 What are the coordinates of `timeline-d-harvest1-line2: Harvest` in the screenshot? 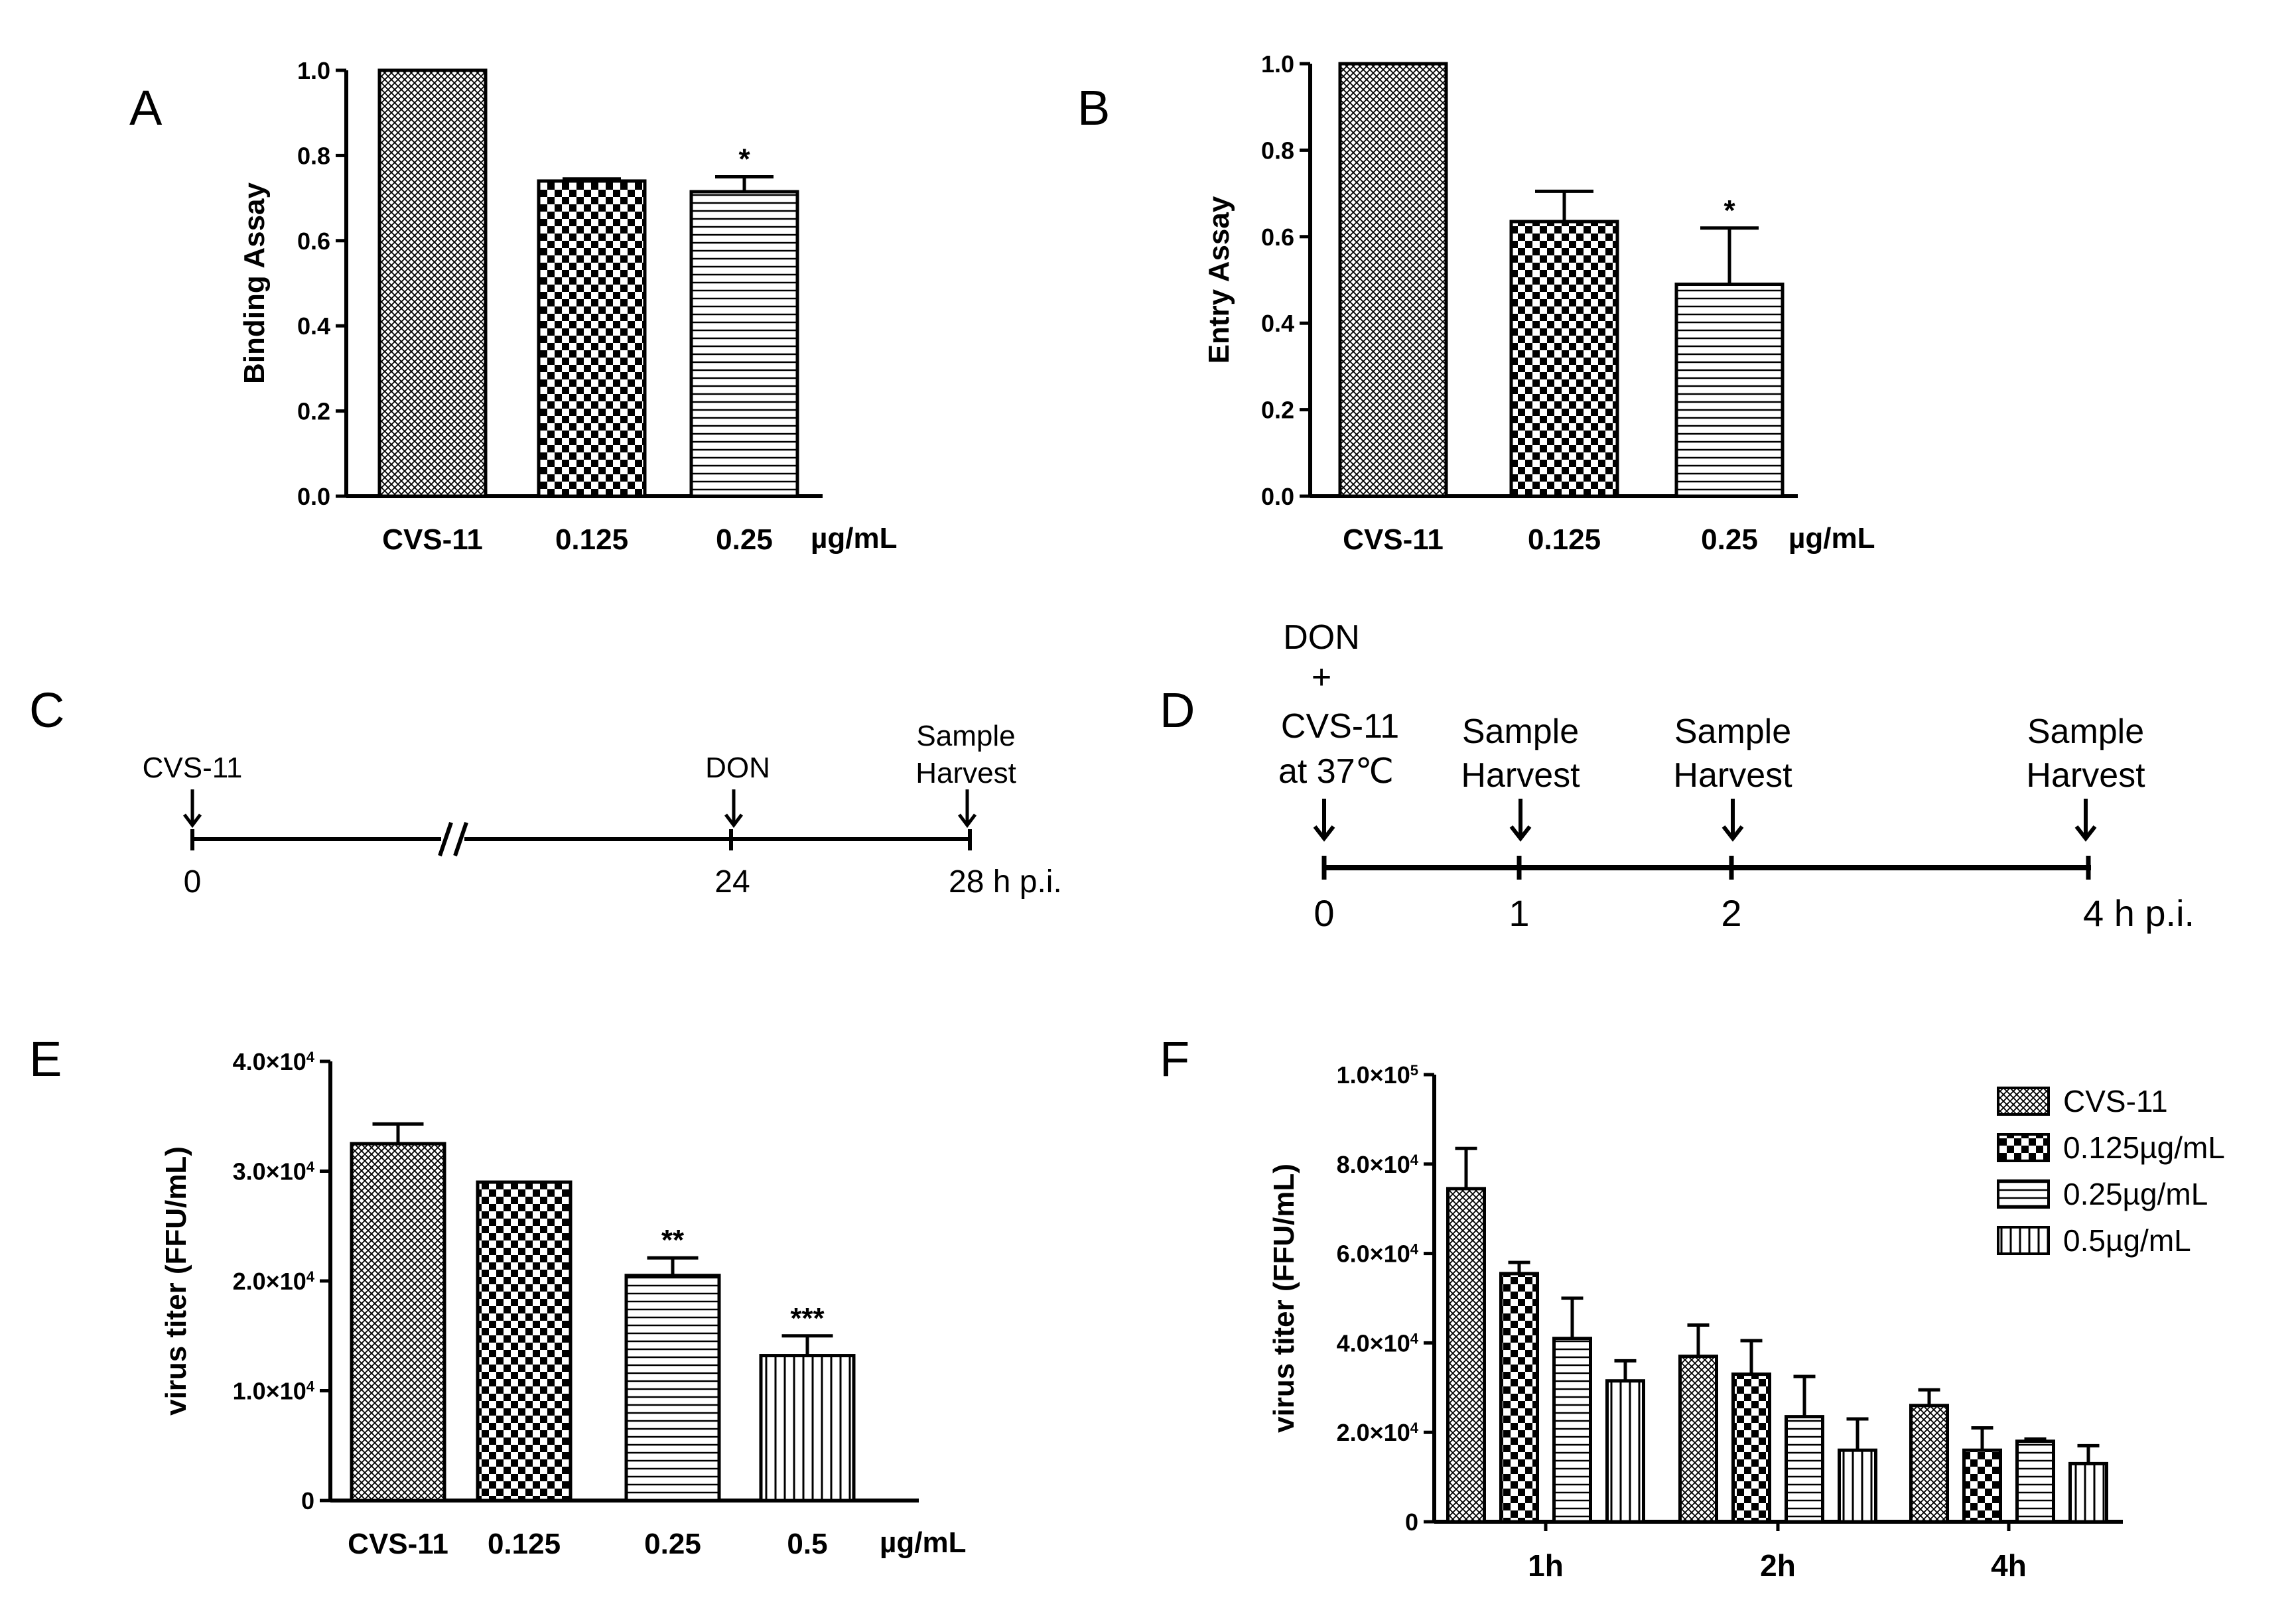 It's located at (1520, 776).